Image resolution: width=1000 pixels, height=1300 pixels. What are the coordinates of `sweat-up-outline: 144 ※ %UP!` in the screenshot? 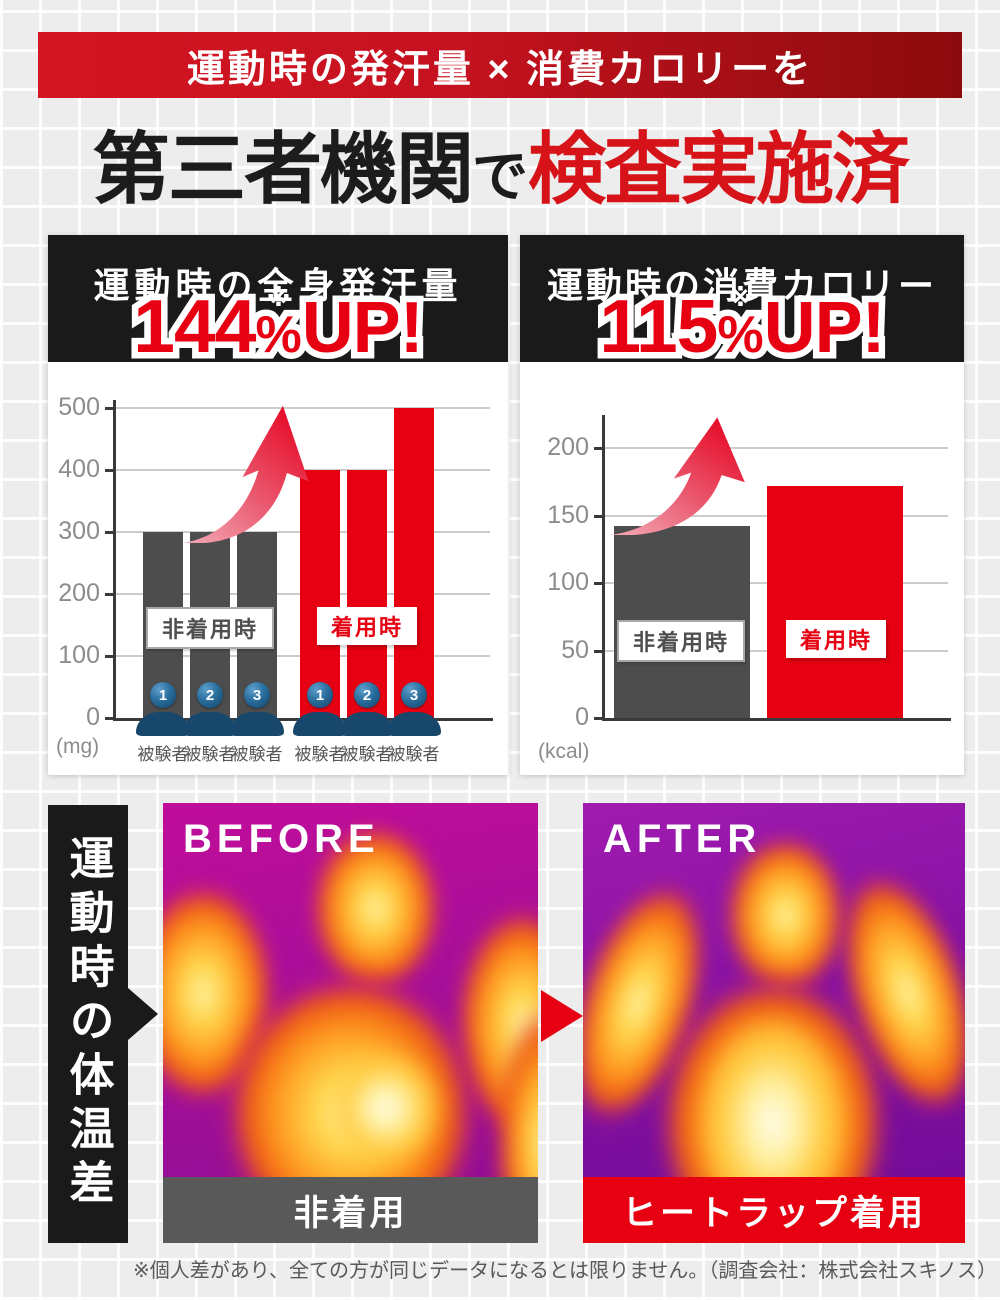 It's located at (278, 326).